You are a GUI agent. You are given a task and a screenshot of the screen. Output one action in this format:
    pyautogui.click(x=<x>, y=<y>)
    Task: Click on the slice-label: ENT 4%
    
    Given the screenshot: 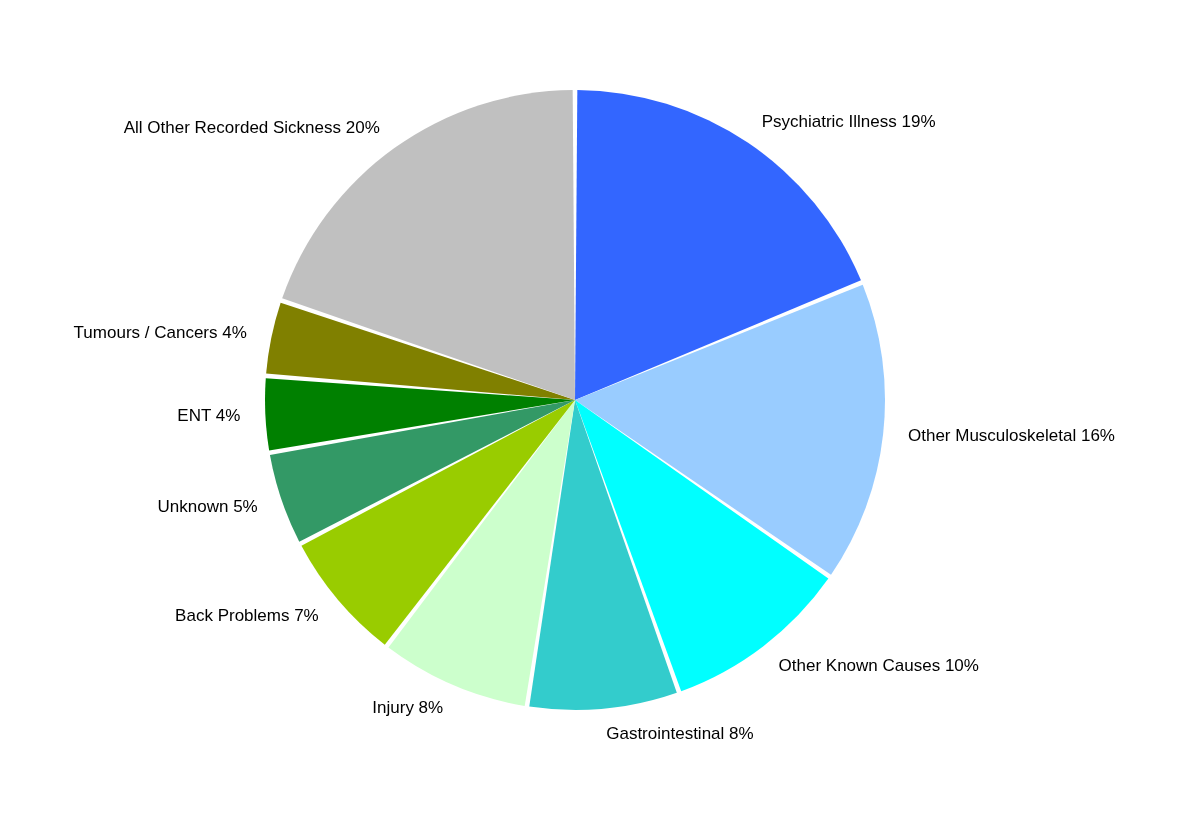 What is the action you would take?
    pyautogui.click(x=209, y=415)
    